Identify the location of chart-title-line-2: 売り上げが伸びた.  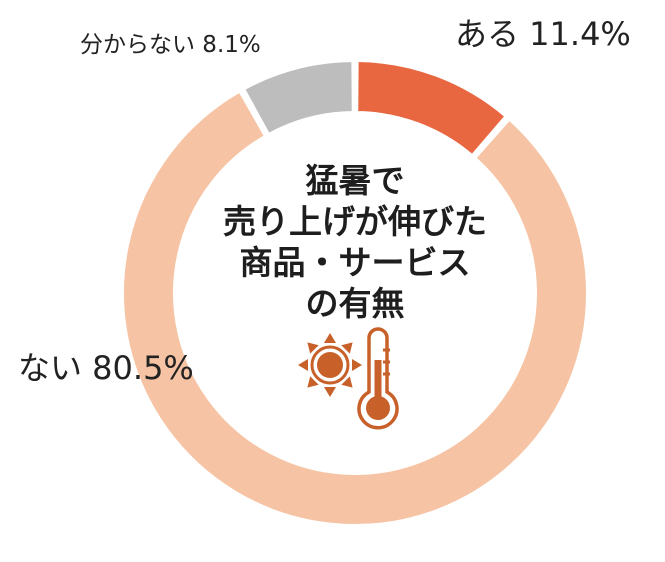
(355, 221).